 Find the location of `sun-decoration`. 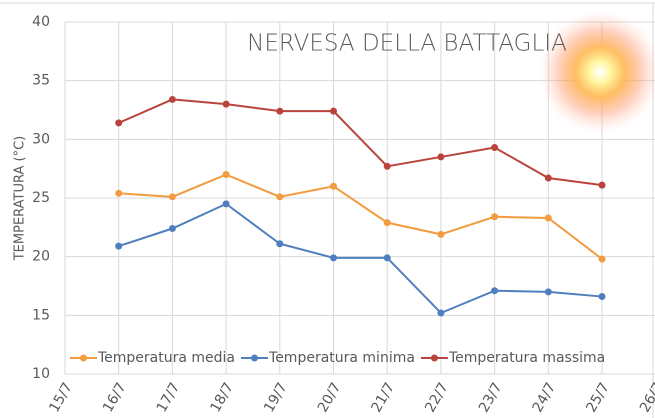

sun-decoration is located at coordinates (596, 72).